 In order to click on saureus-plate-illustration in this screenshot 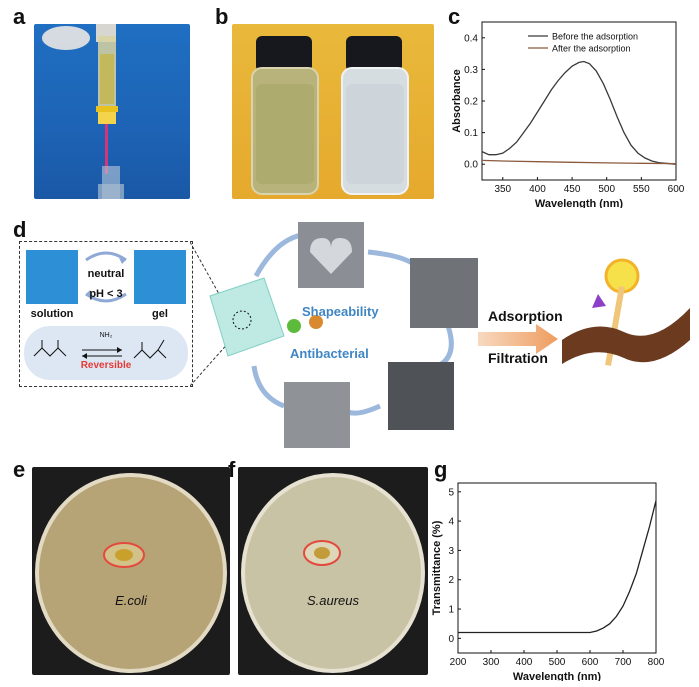, I will do `click(333, 573)`.